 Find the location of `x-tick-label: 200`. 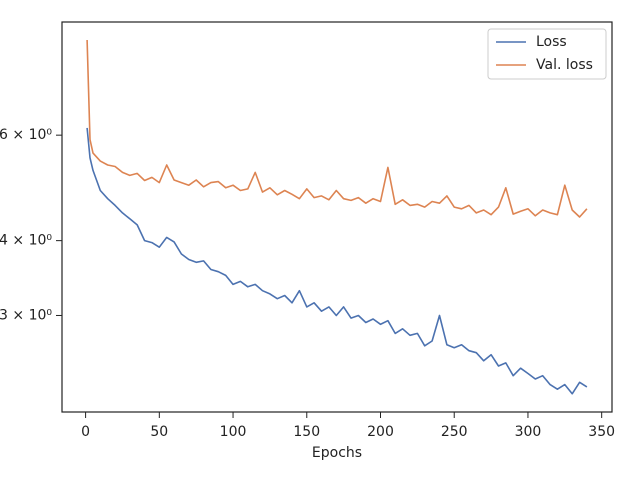

x-tick-label: 200 is located at coordinates (380, 432).